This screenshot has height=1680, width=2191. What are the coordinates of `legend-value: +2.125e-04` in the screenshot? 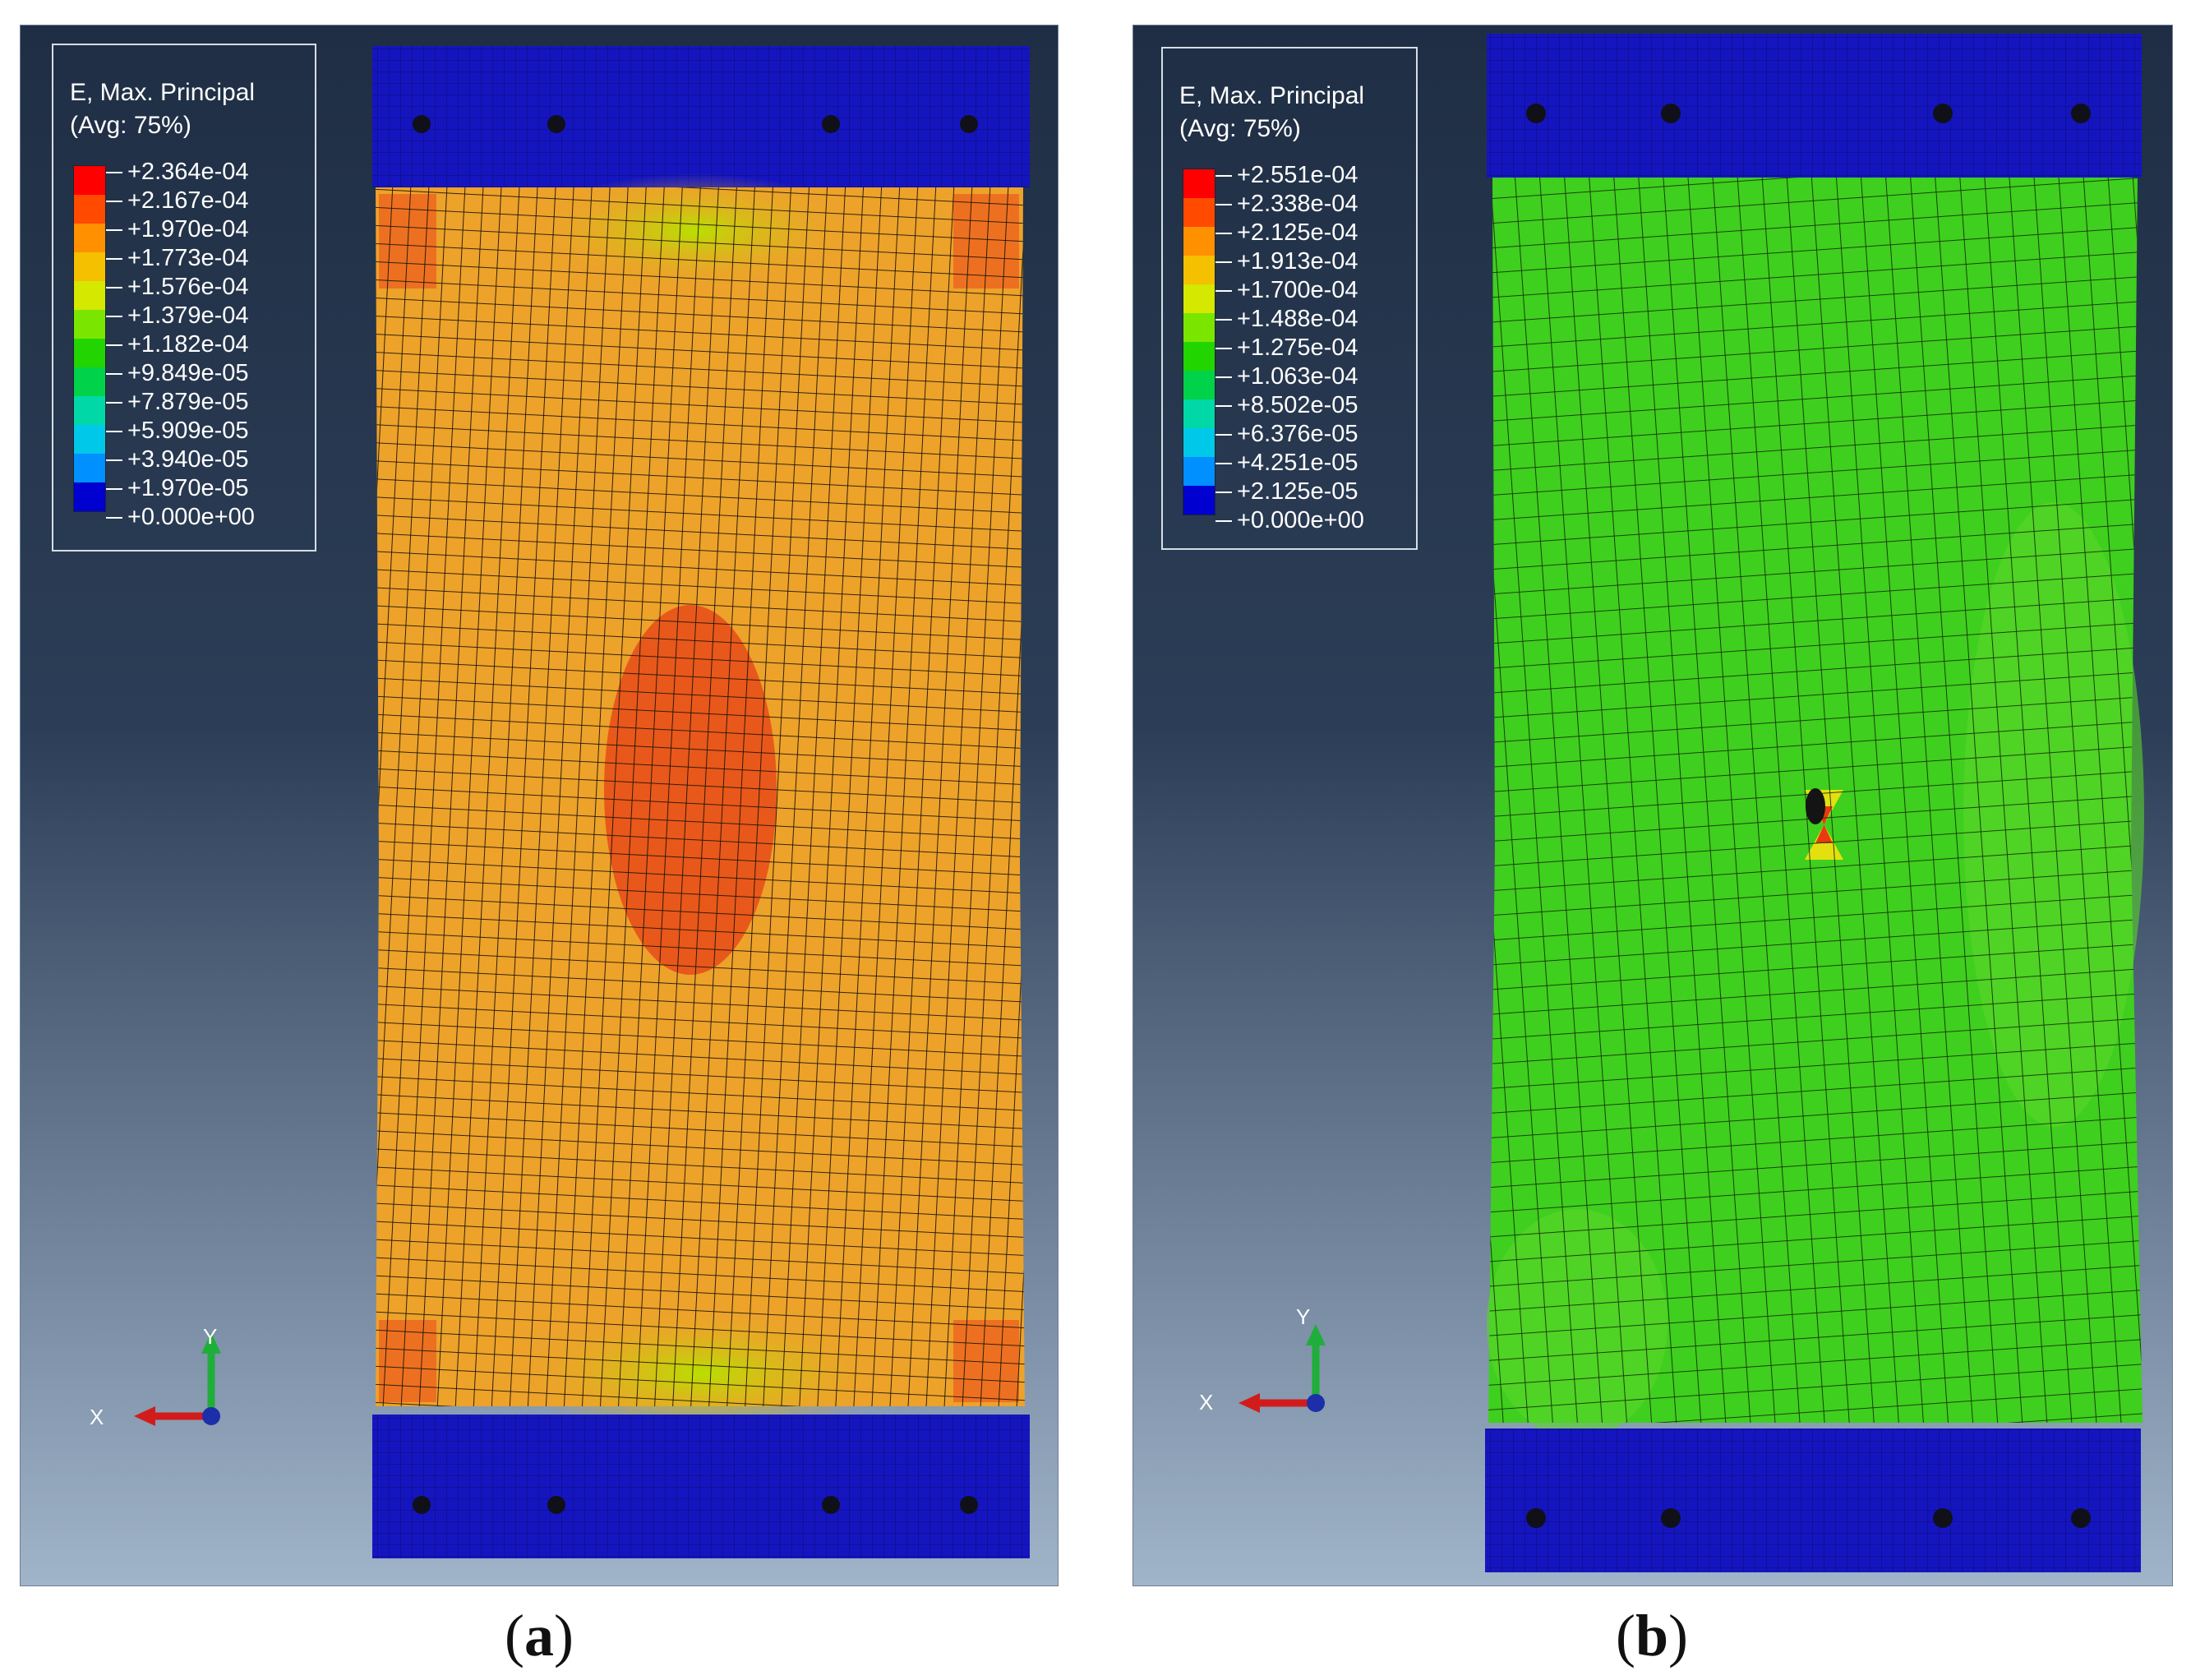 It's located at (1286, 233).